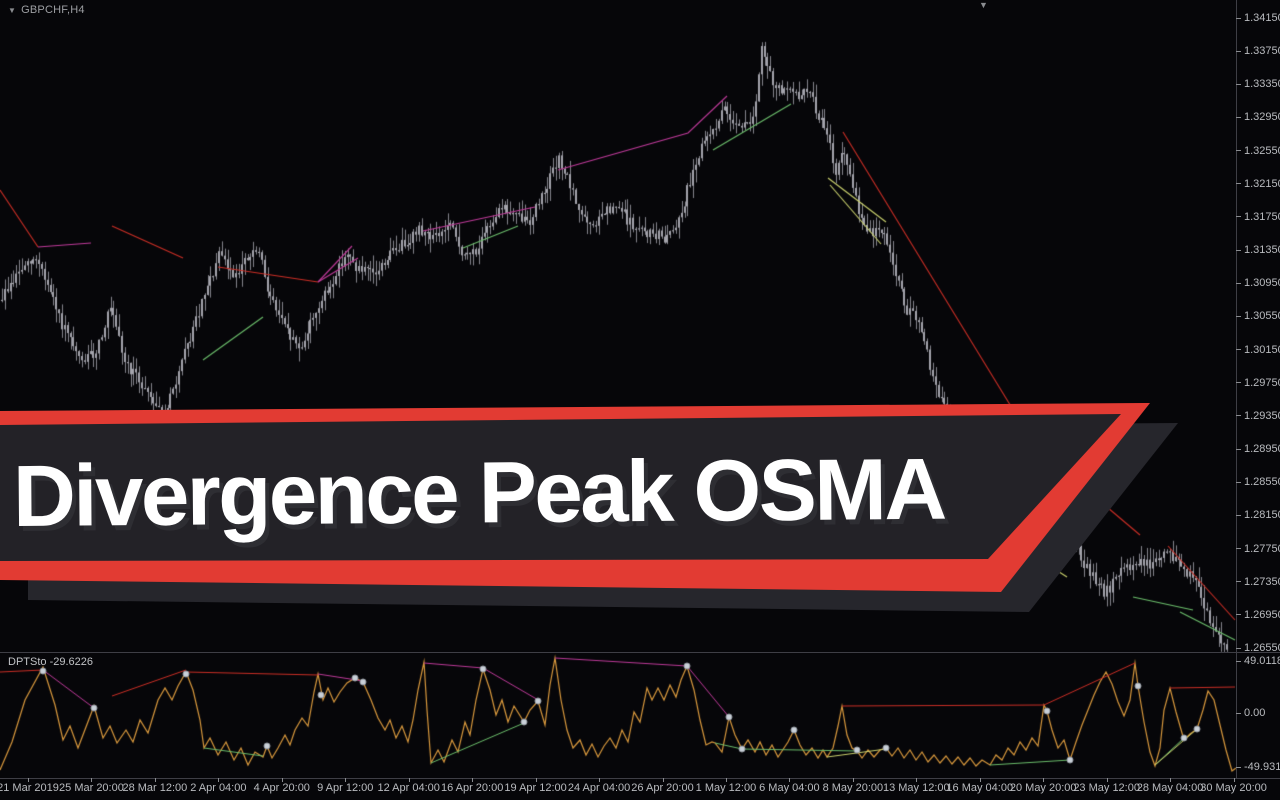 The width and height of the screenshot is (1280, 800). Describe the element at coordinates (1236, 389) in the screenshot. I see `price-scale-divider` at that location.